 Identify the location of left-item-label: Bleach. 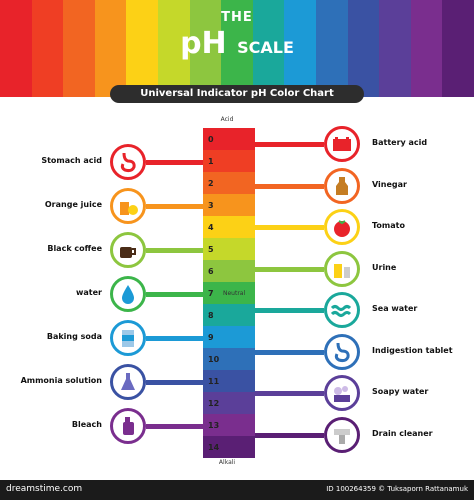
(86, 424).